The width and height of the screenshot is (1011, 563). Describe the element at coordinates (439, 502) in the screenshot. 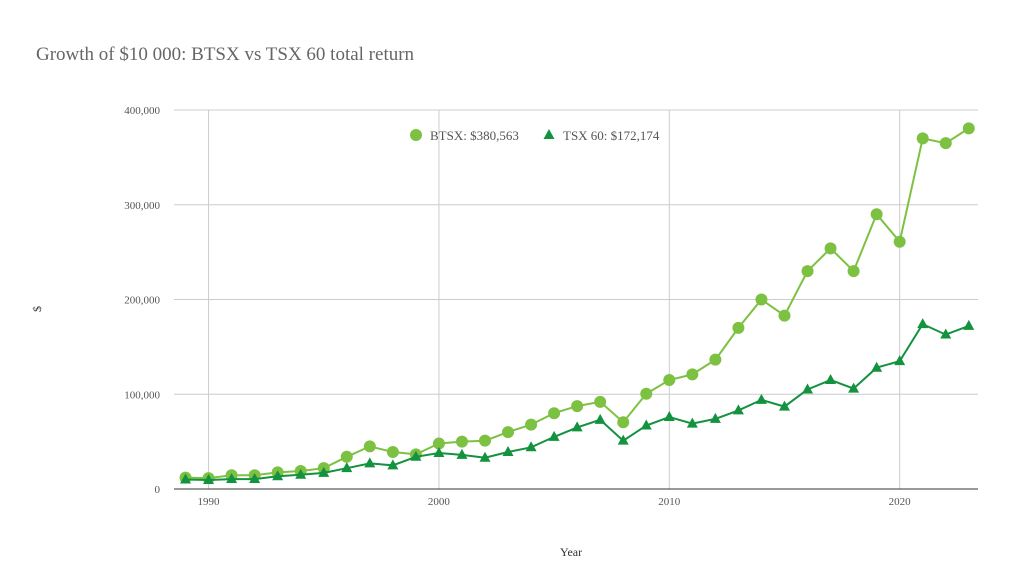

I see `x-tick-label: 2000` at that location.